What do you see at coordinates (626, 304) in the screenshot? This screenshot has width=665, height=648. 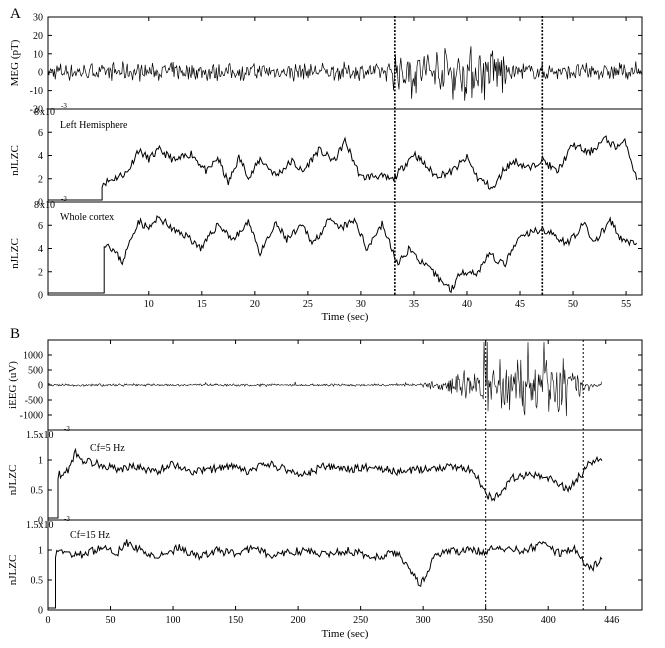 I see `x-tick-label: 55` at bounding box center [626, 304].